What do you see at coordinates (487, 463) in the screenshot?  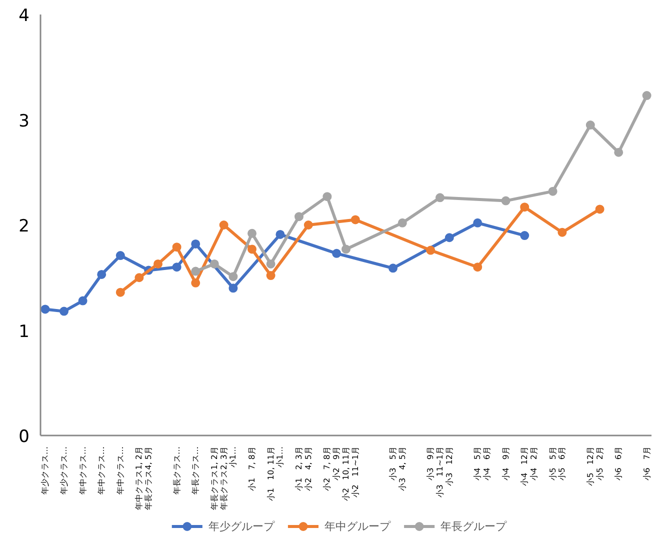 I see `x-tick-label: 小4 6月` at bounding box center [487, 463].